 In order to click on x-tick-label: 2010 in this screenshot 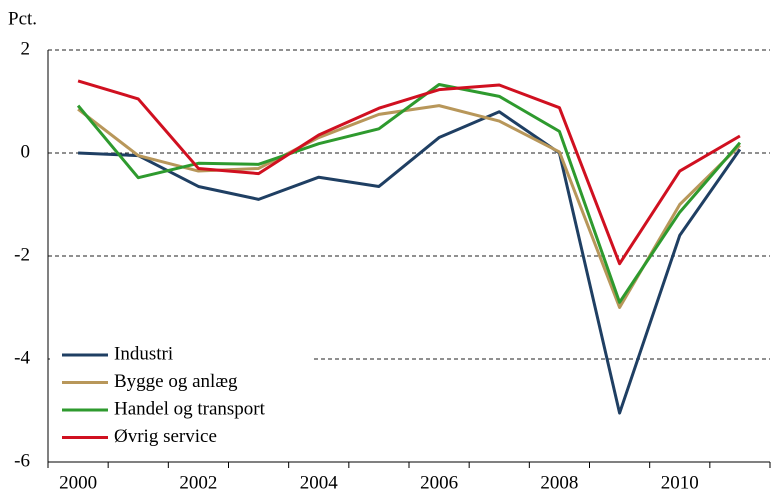, I will do `click(680, 482)`.